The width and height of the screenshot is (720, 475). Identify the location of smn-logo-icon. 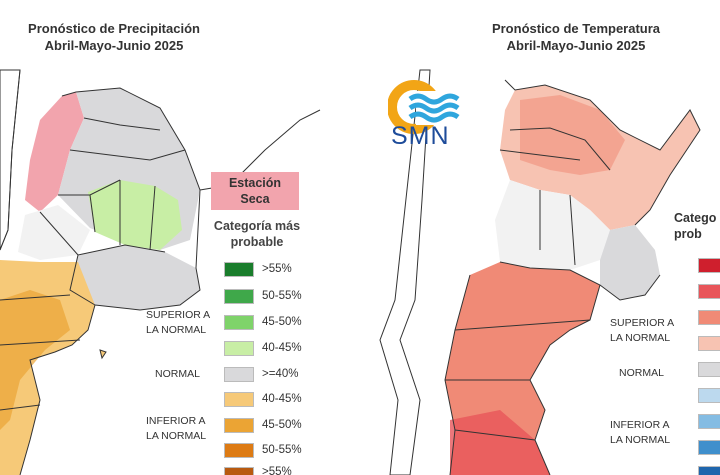
(426, 107).